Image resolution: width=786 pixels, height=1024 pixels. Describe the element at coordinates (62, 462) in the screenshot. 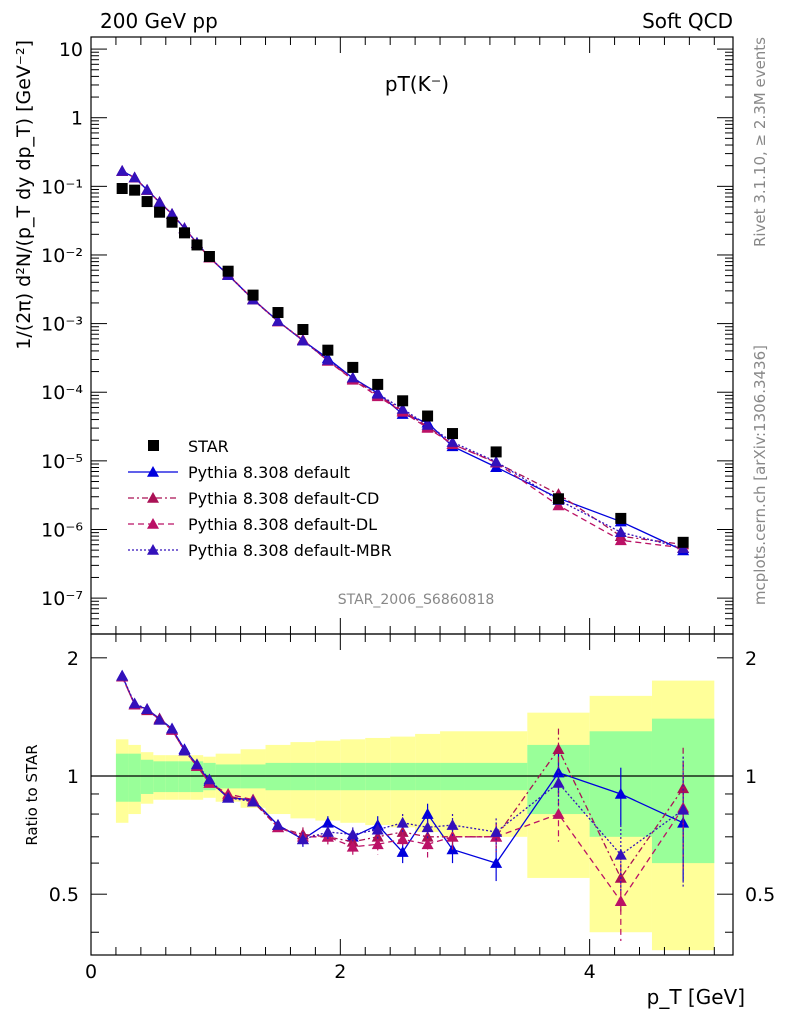

I see `y-tick-label: 10⁻⁵` at that location.